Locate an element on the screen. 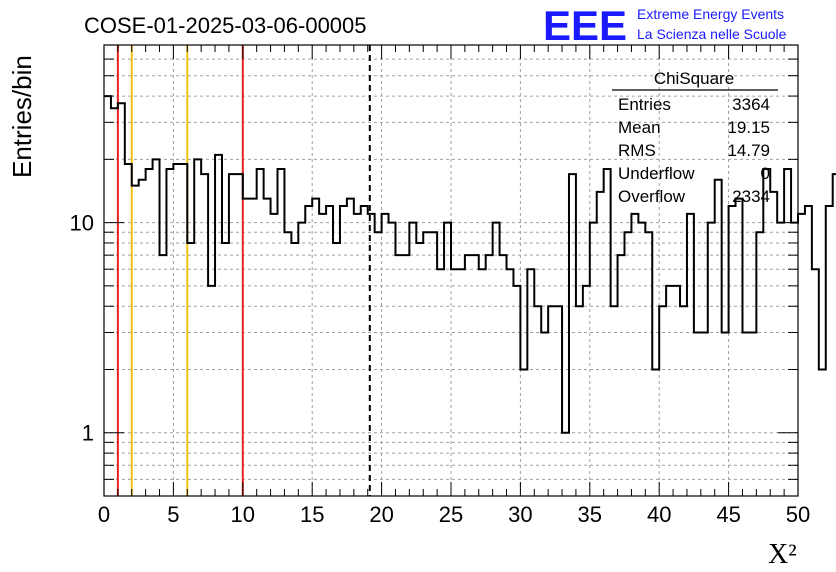  x-tick-label: 0 is located at coordinates (104, 514).